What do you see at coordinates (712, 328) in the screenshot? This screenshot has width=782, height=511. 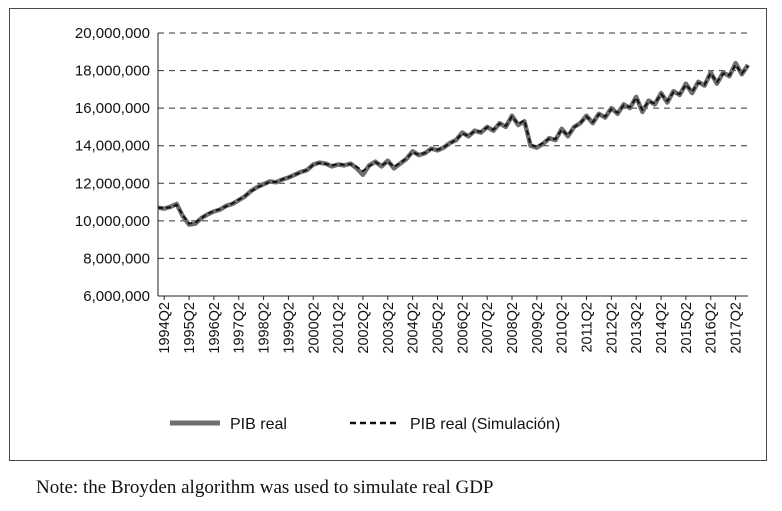 I see `x-tick-label: 2016Q2` at bounding box center [712, 328].